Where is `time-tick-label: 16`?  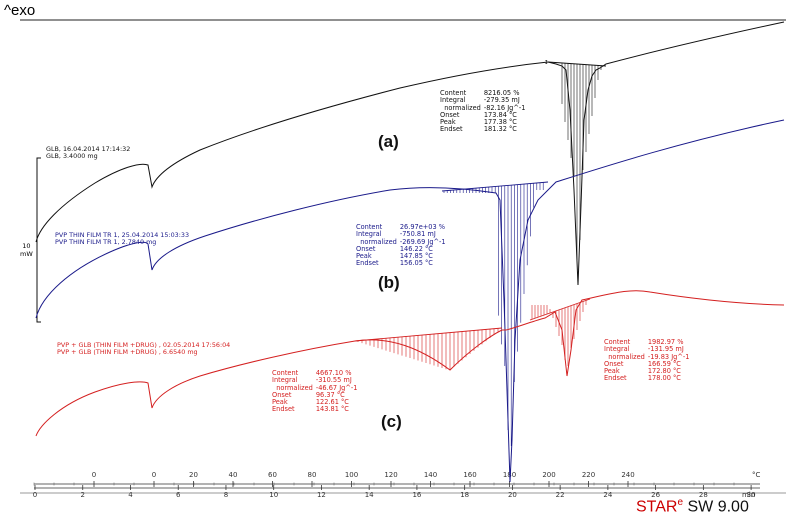 time-tick-label: 16 is located at coordinates (416, 495).